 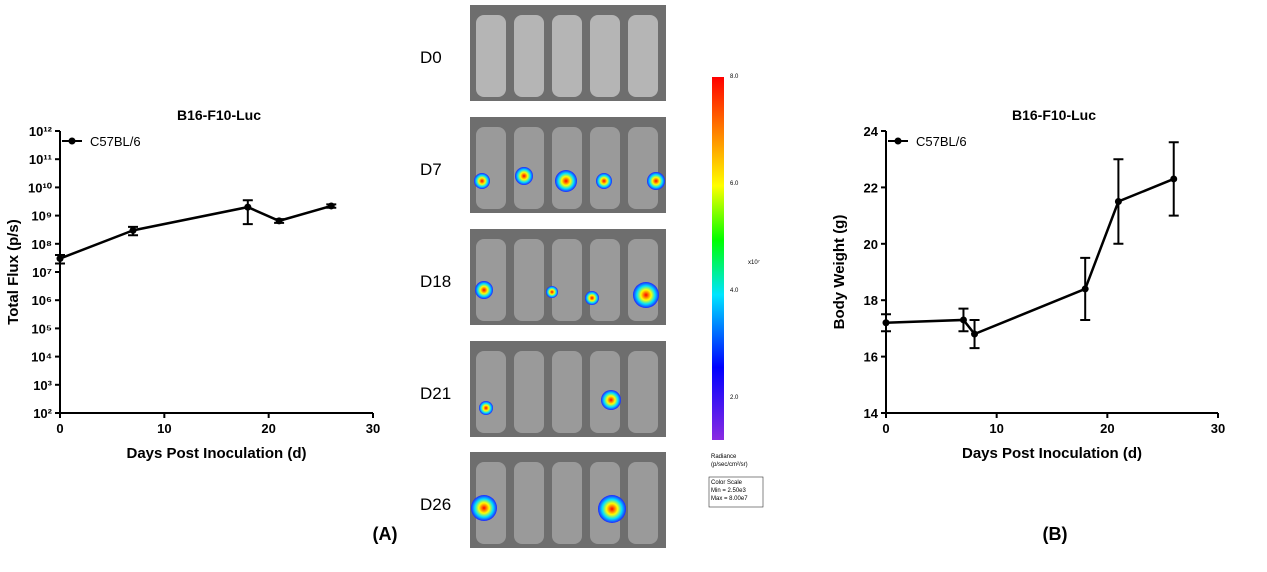 I want to click on colorbar-legend: Min = 2.50e3, so click(x=729, y=491).